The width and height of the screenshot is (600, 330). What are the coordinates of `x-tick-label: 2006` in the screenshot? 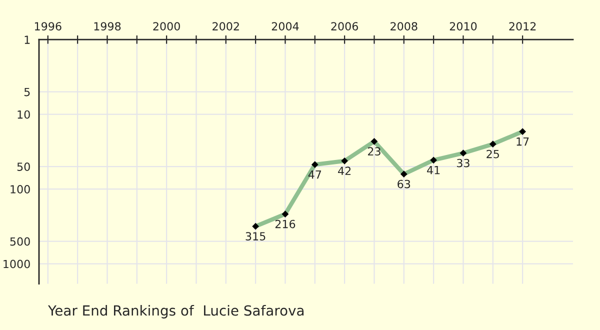 It's located at (344, 26).